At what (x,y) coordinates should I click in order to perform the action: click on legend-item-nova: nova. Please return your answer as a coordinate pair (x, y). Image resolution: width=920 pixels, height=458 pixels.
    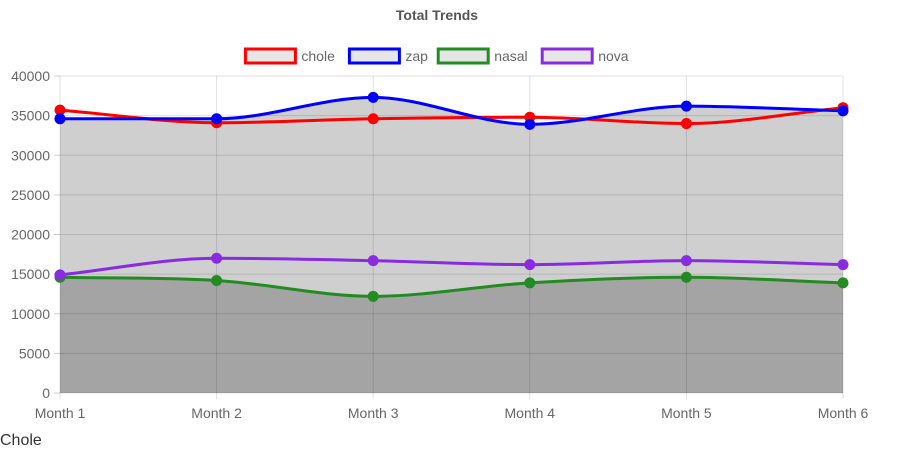
    Looking at the image, I should click on (584, 56).